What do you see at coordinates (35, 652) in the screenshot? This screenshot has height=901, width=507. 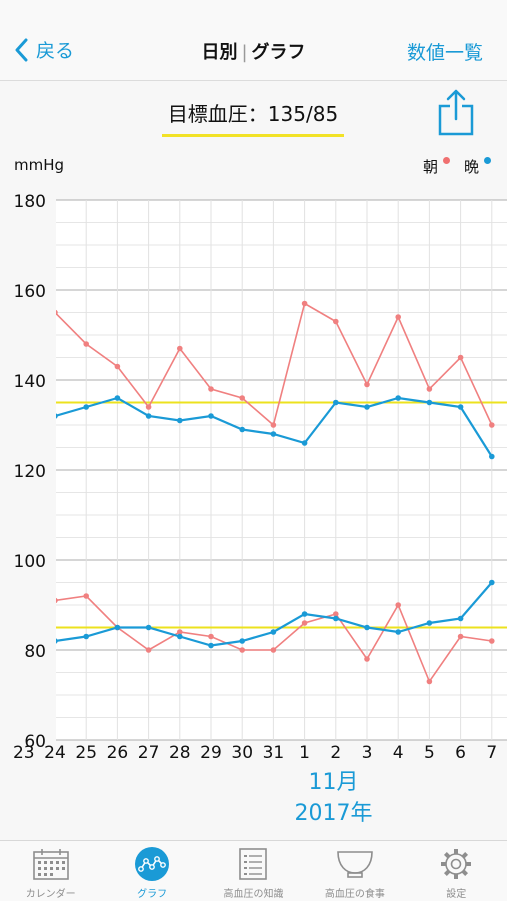 I see `y-tick-label: 80` at bounding box center [35, 652].